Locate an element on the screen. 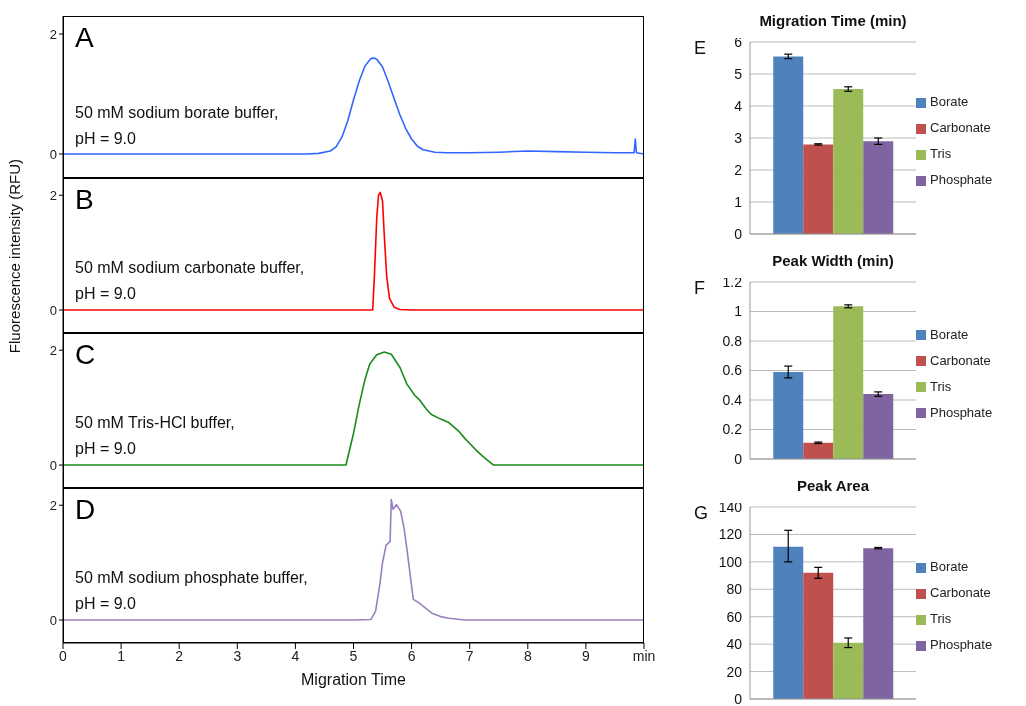 The height and width of the screenshot is (706, 1026). y-tick-label: 6 is located at coordinates (738, 41).